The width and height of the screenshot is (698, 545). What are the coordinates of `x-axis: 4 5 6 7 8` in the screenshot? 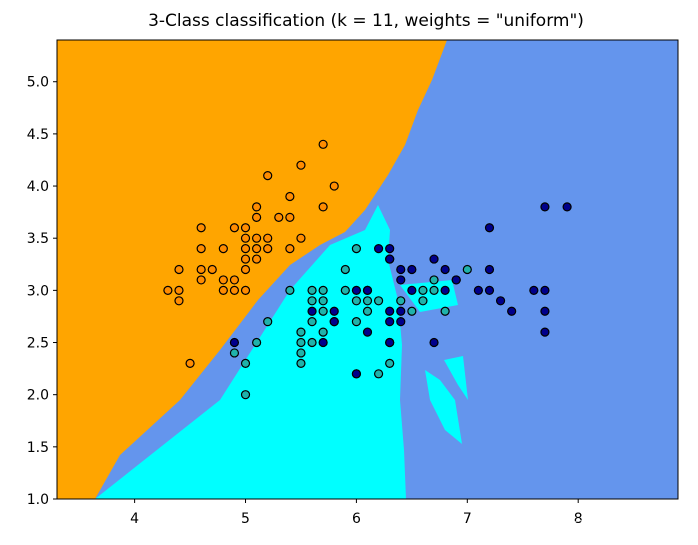 It's located at (356, 513).